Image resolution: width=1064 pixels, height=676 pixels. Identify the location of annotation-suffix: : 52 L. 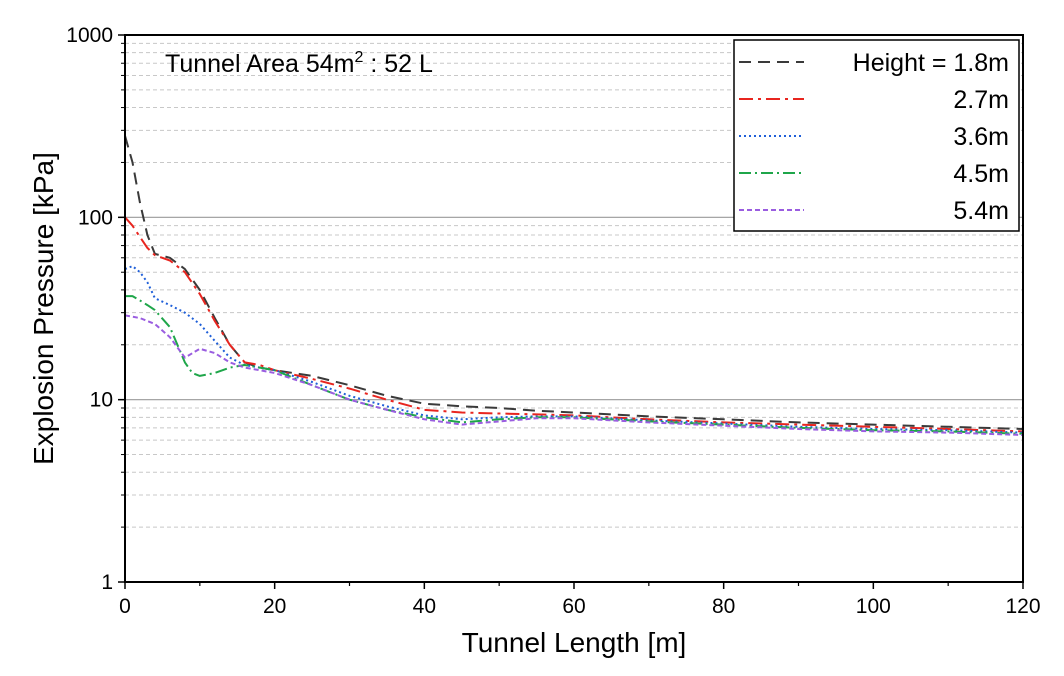
(398, 64).